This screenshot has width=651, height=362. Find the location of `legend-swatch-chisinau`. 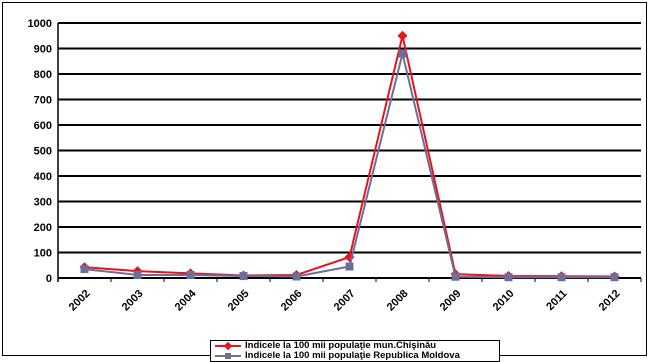

legend-swatch-chisinau is located at coordinates (228, 346).